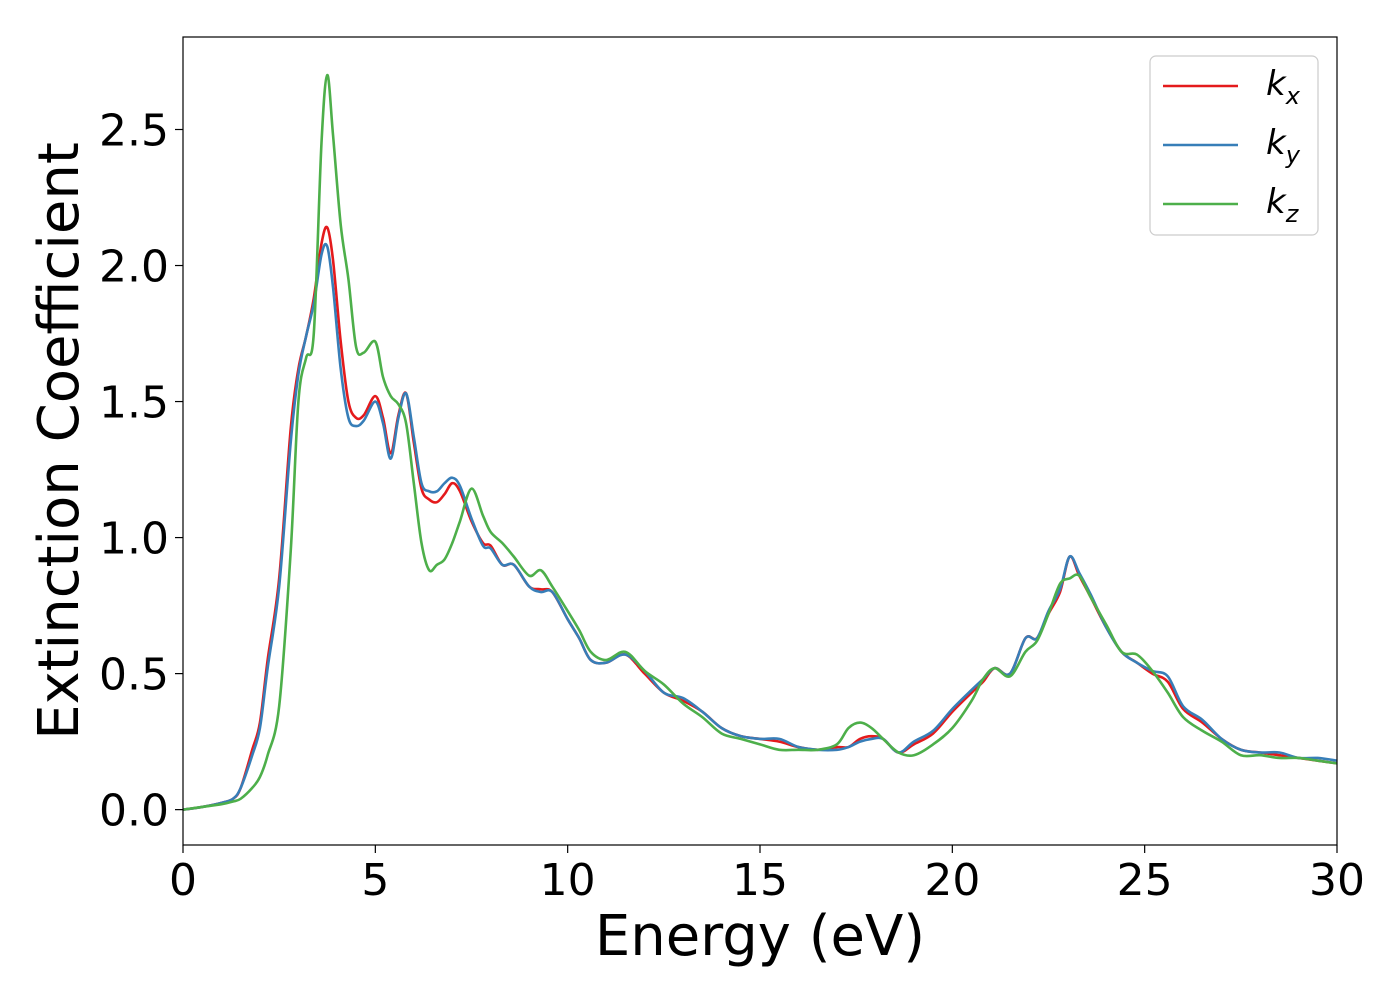 The height and width of the screenshot is (1000, 1400). I want to click on x-tick-label: 25, so click(1145, 880).